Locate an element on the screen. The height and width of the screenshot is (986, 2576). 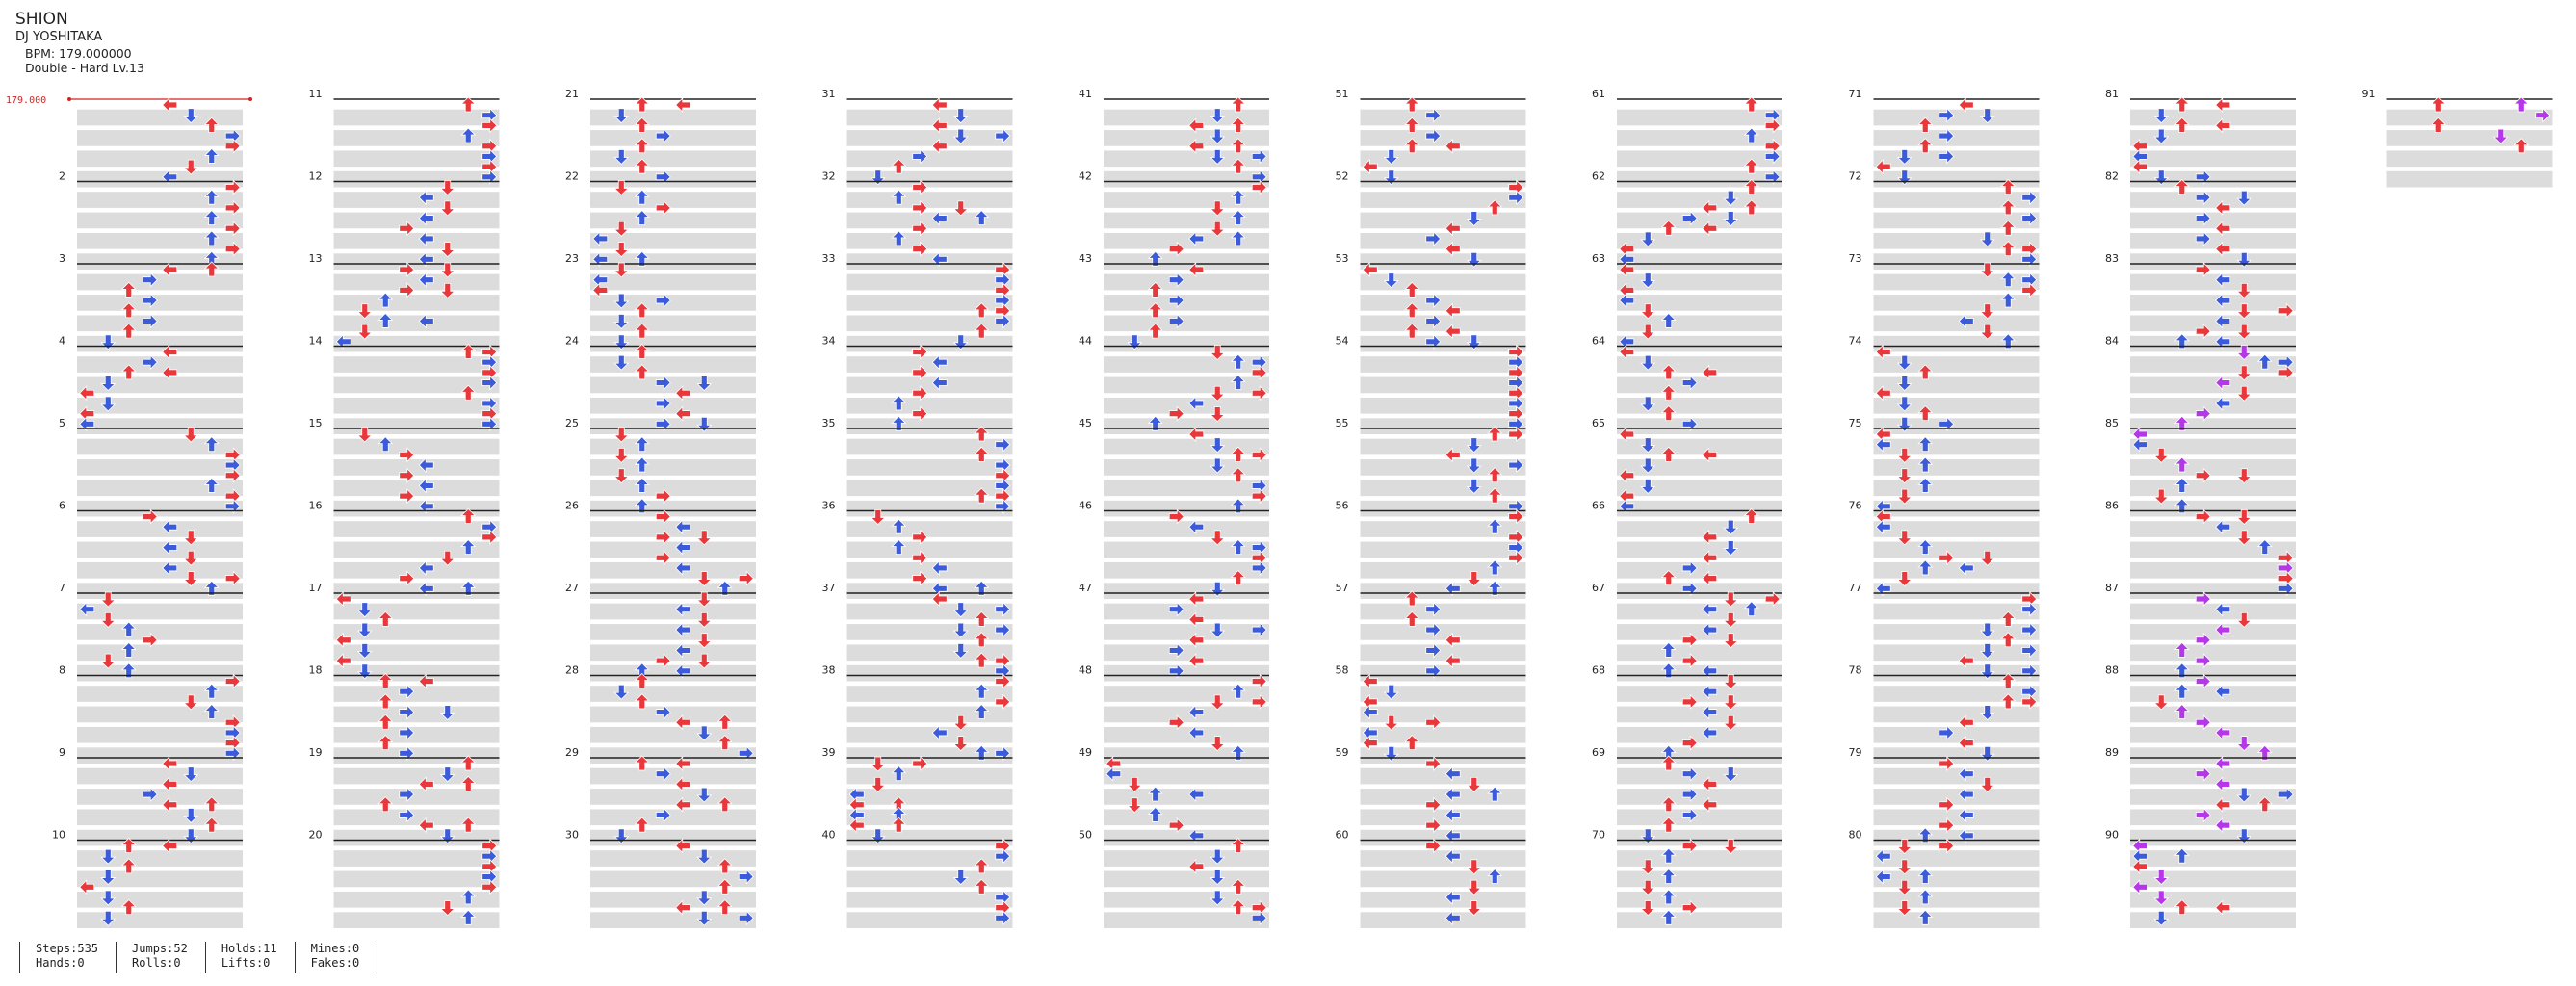
measure-number: 51 is located at coordinates (1342, 94).